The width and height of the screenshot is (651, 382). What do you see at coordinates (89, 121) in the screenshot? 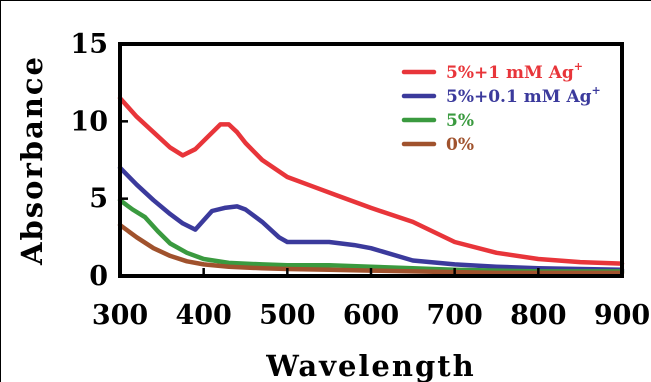
I see `y-tick-label: 10` at bounding box center [89, 121].